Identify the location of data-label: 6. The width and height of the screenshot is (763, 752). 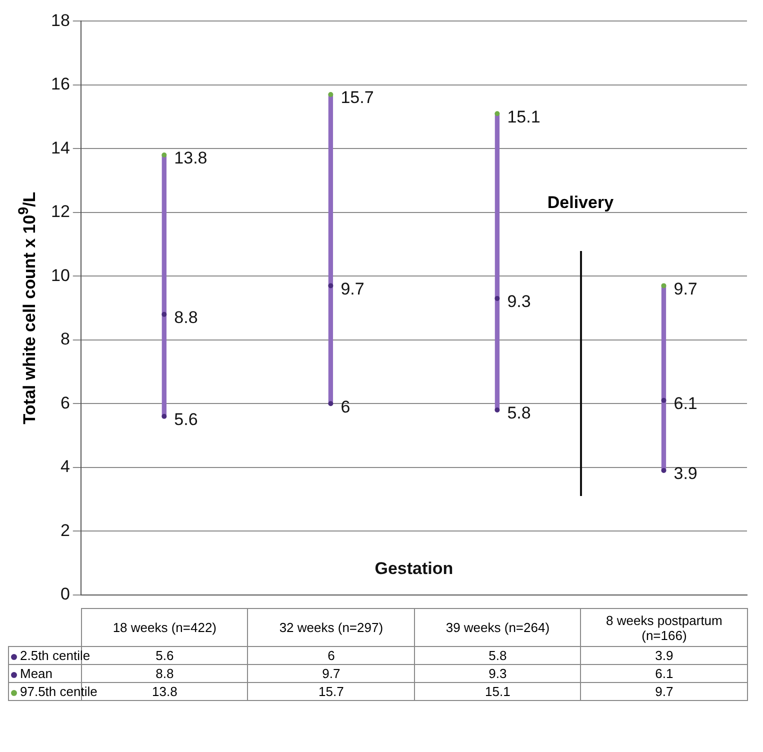
(331, 655).